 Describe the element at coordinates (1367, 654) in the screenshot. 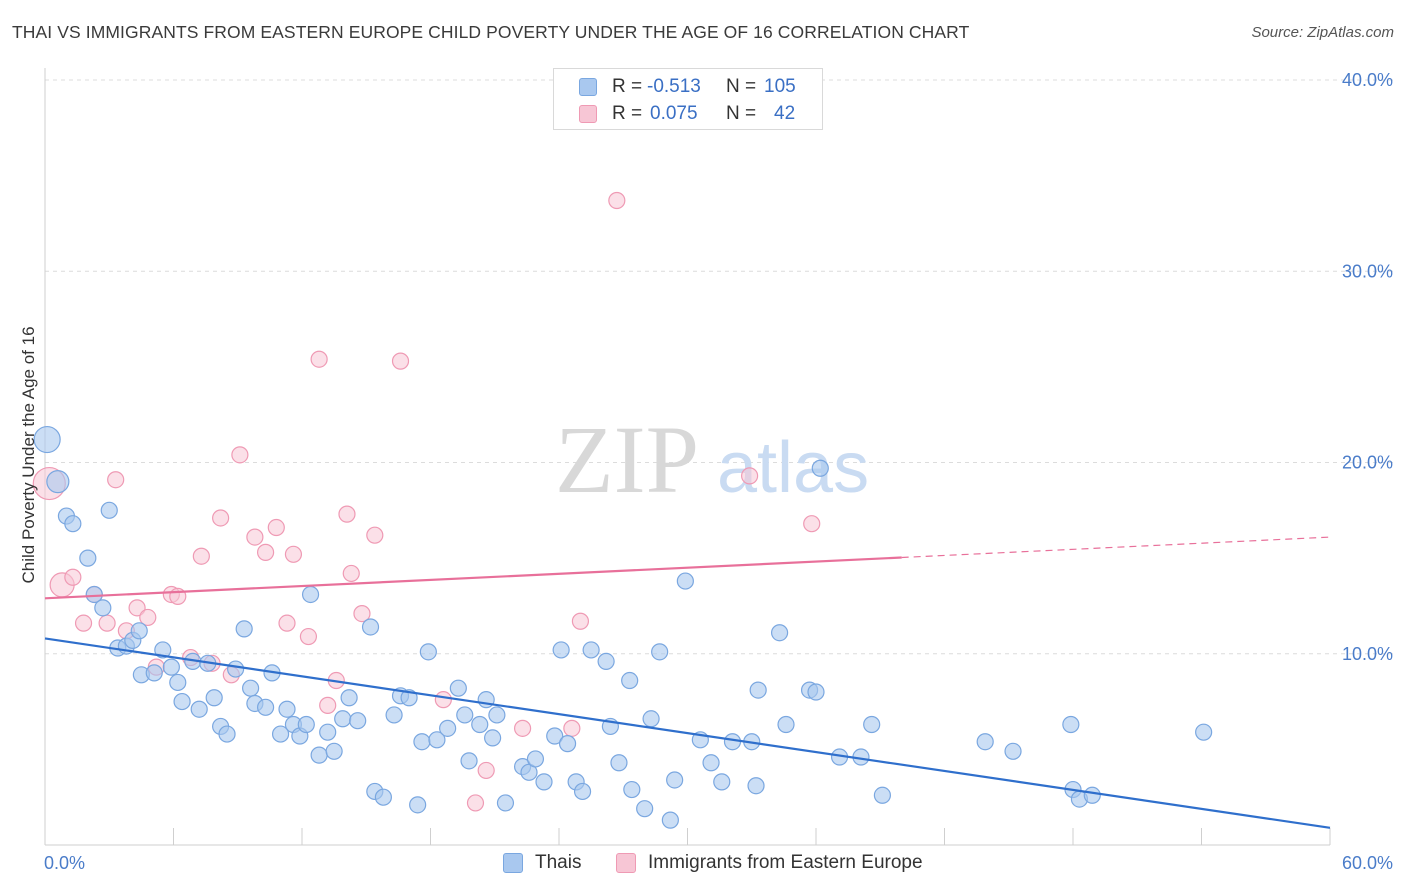

I see `y-tick-label: 10.0%` at that location.